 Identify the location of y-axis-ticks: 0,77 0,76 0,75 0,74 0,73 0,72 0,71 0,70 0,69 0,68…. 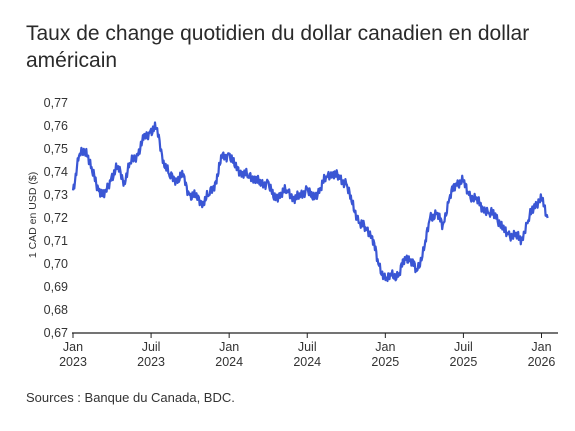
(56, 218).